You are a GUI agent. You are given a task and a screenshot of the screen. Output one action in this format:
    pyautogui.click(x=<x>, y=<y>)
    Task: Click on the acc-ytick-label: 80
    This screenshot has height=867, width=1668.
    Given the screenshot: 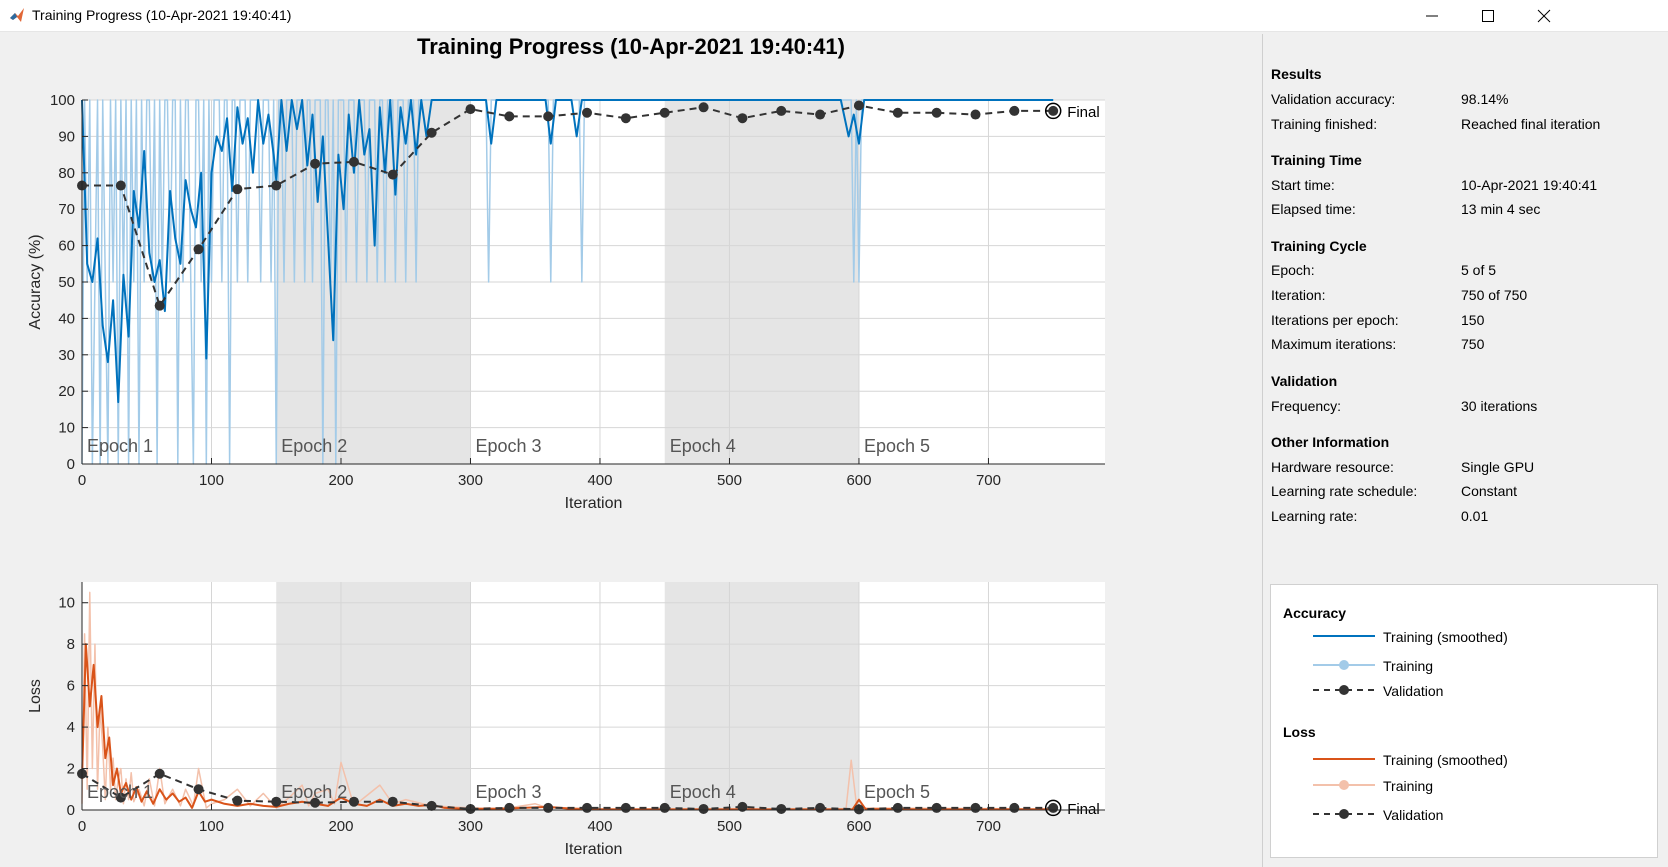 What is the action you would take?
    pyautogui.click(x=66, y=173)
    